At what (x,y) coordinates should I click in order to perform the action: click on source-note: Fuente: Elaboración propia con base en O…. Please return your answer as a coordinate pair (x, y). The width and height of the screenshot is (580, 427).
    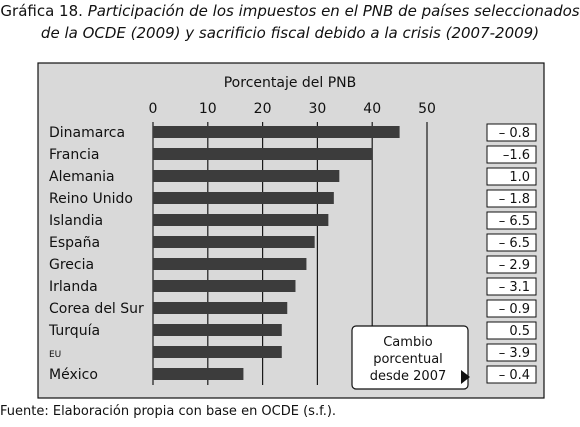
    Looking at the image, I should click on (168, 411).